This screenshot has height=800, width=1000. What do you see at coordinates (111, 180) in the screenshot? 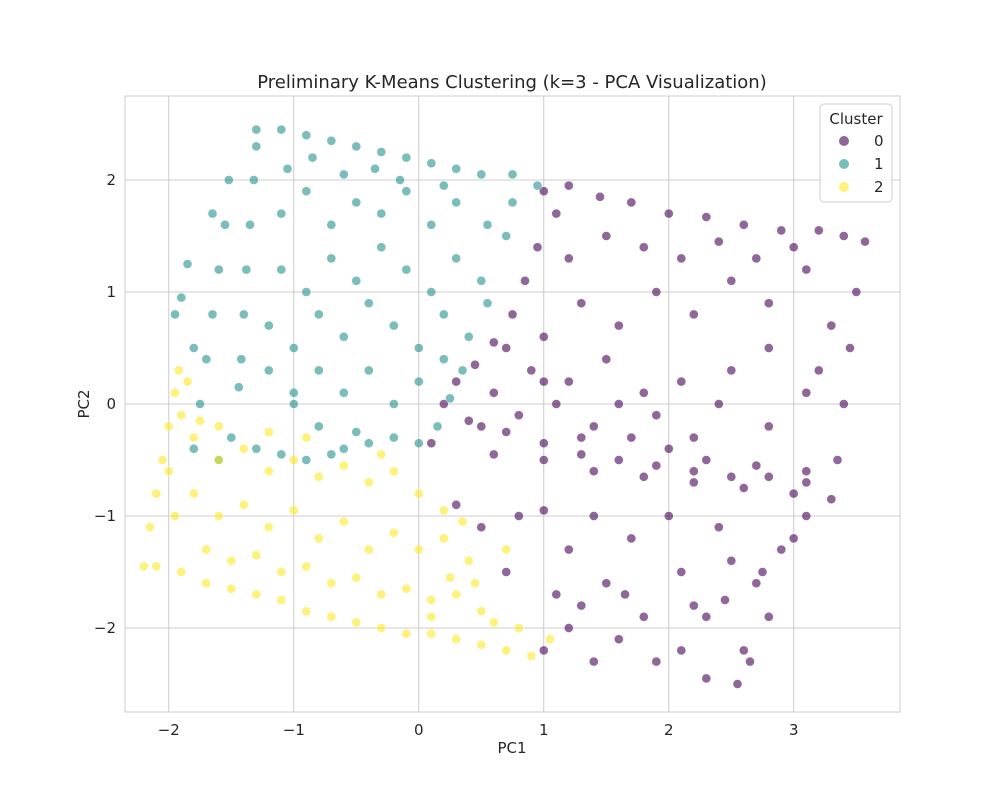
I see `y-tick-label: 2` at bounding box center [111, 180].